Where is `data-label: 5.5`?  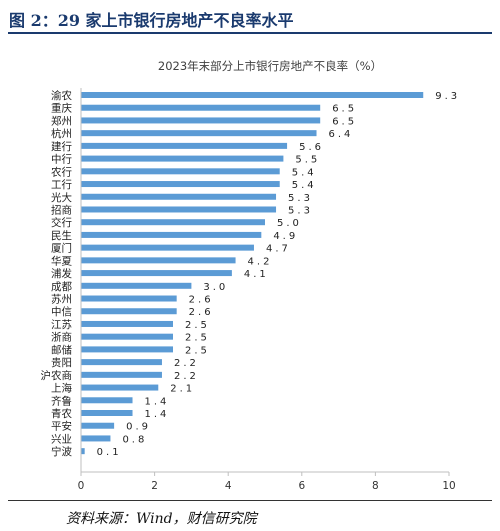 data-label: 5.5 is located at coordinates (307, 160).